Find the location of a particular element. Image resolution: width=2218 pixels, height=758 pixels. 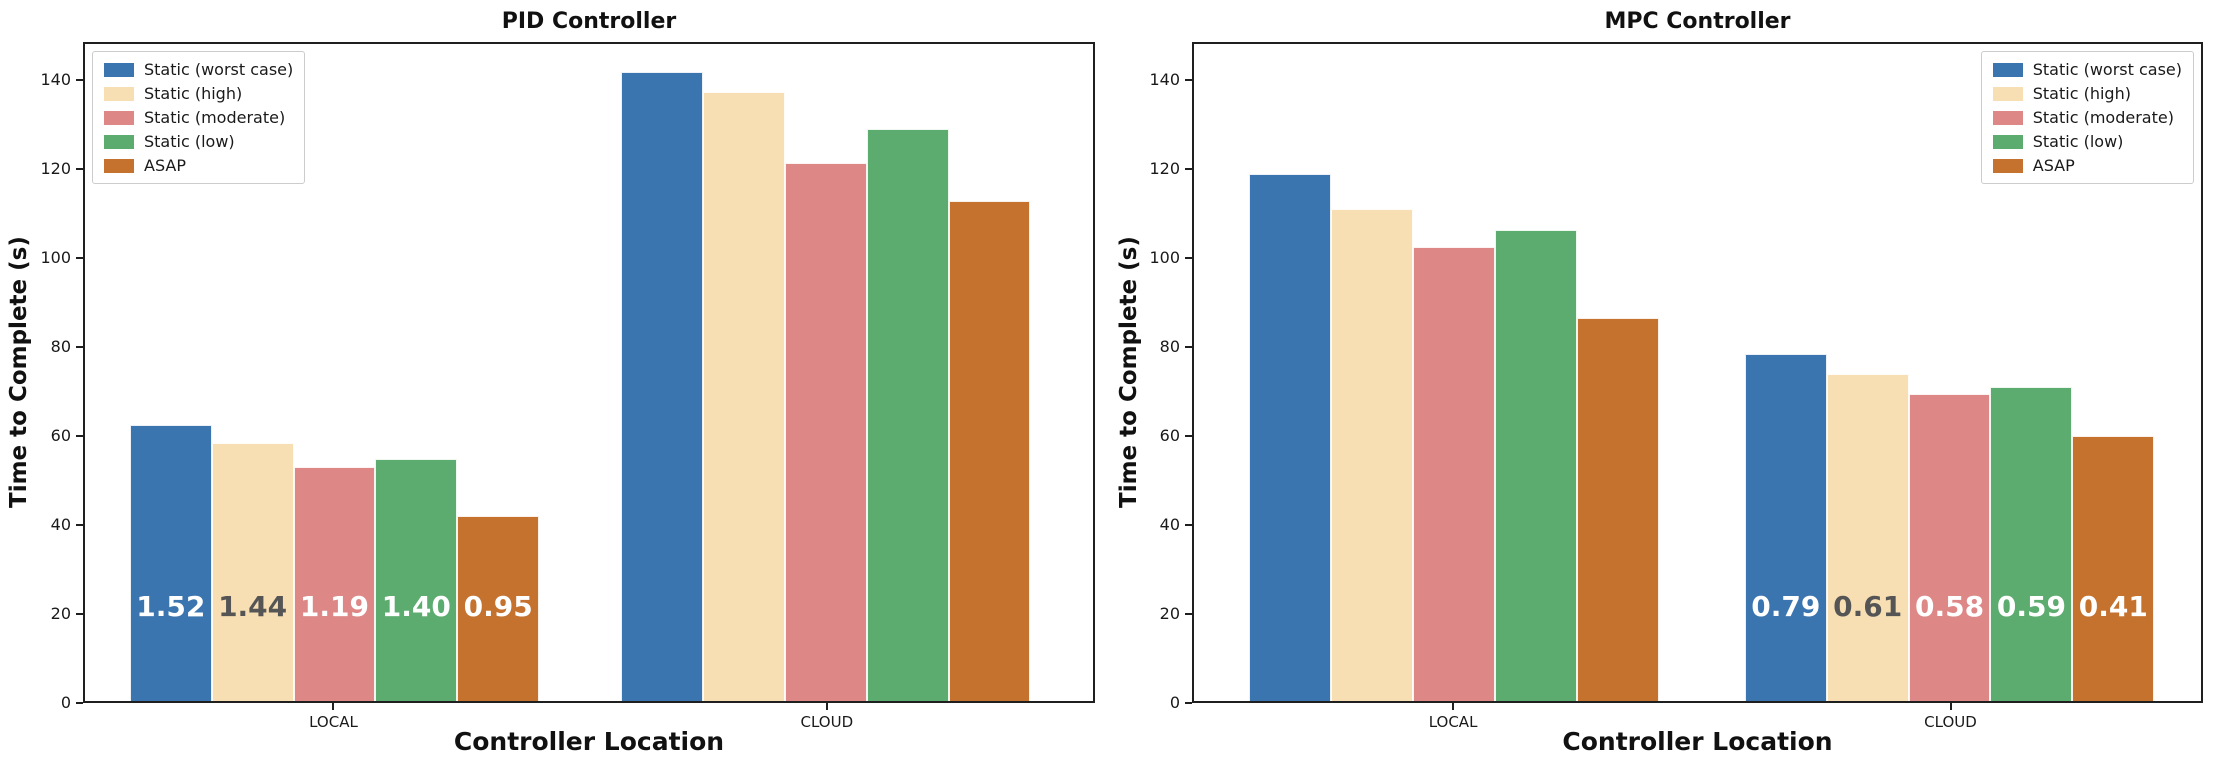

bar: 0.41 is located at coordinates (2113, 568).